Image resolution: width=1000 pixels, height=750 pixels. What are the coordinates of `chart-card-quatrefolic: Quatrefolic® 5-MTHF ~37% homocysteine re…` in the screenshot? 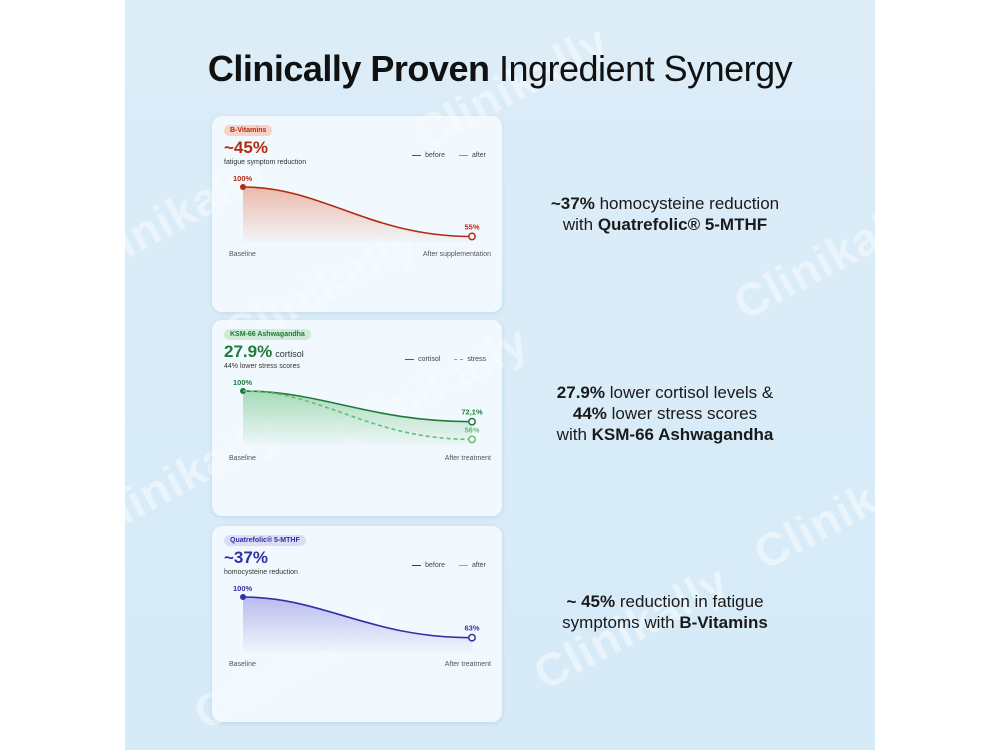 It's located at (357, 624).